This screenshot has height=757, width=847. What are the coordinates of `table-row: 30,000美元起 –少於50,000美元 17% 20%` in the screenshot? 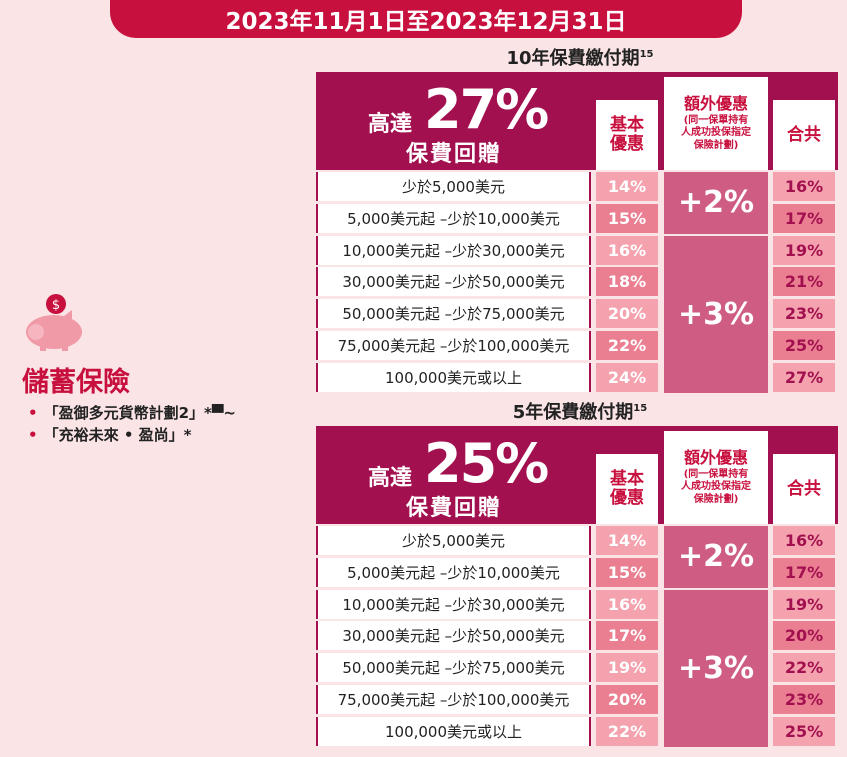 It's located at (577, 636).